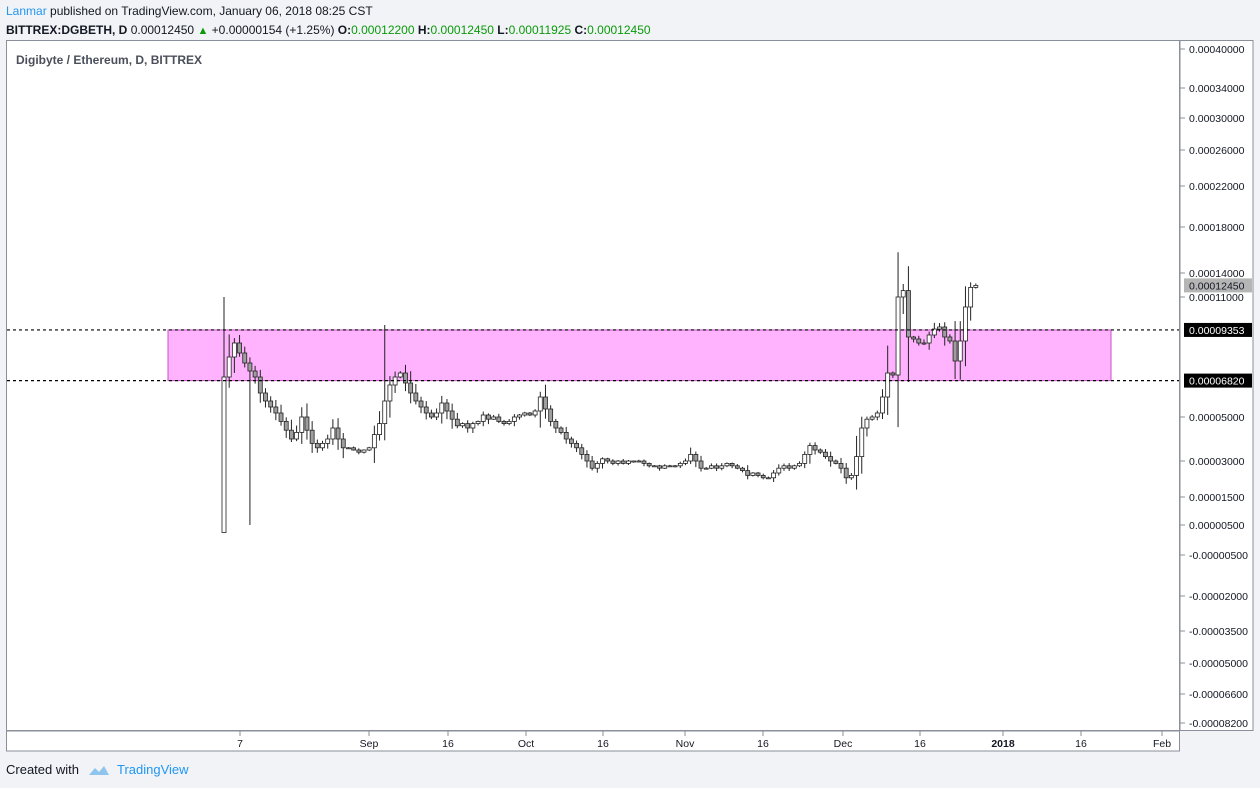 The image size is (1260, 788). Describe the element at coordinates (1218, 380) in the screenshot. I see `support-price-label-bg` at that location.